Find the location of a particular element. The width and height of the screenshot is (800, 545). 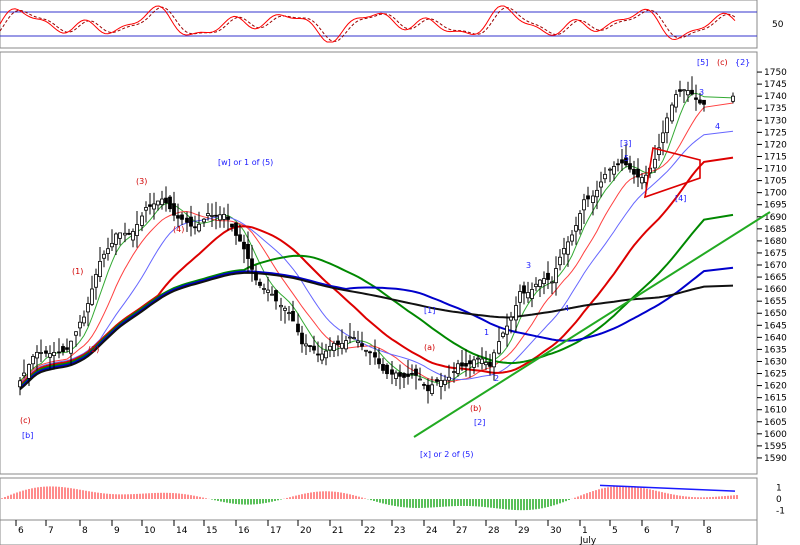

wave-label-14: 3 is located at coordinates (528, 265).